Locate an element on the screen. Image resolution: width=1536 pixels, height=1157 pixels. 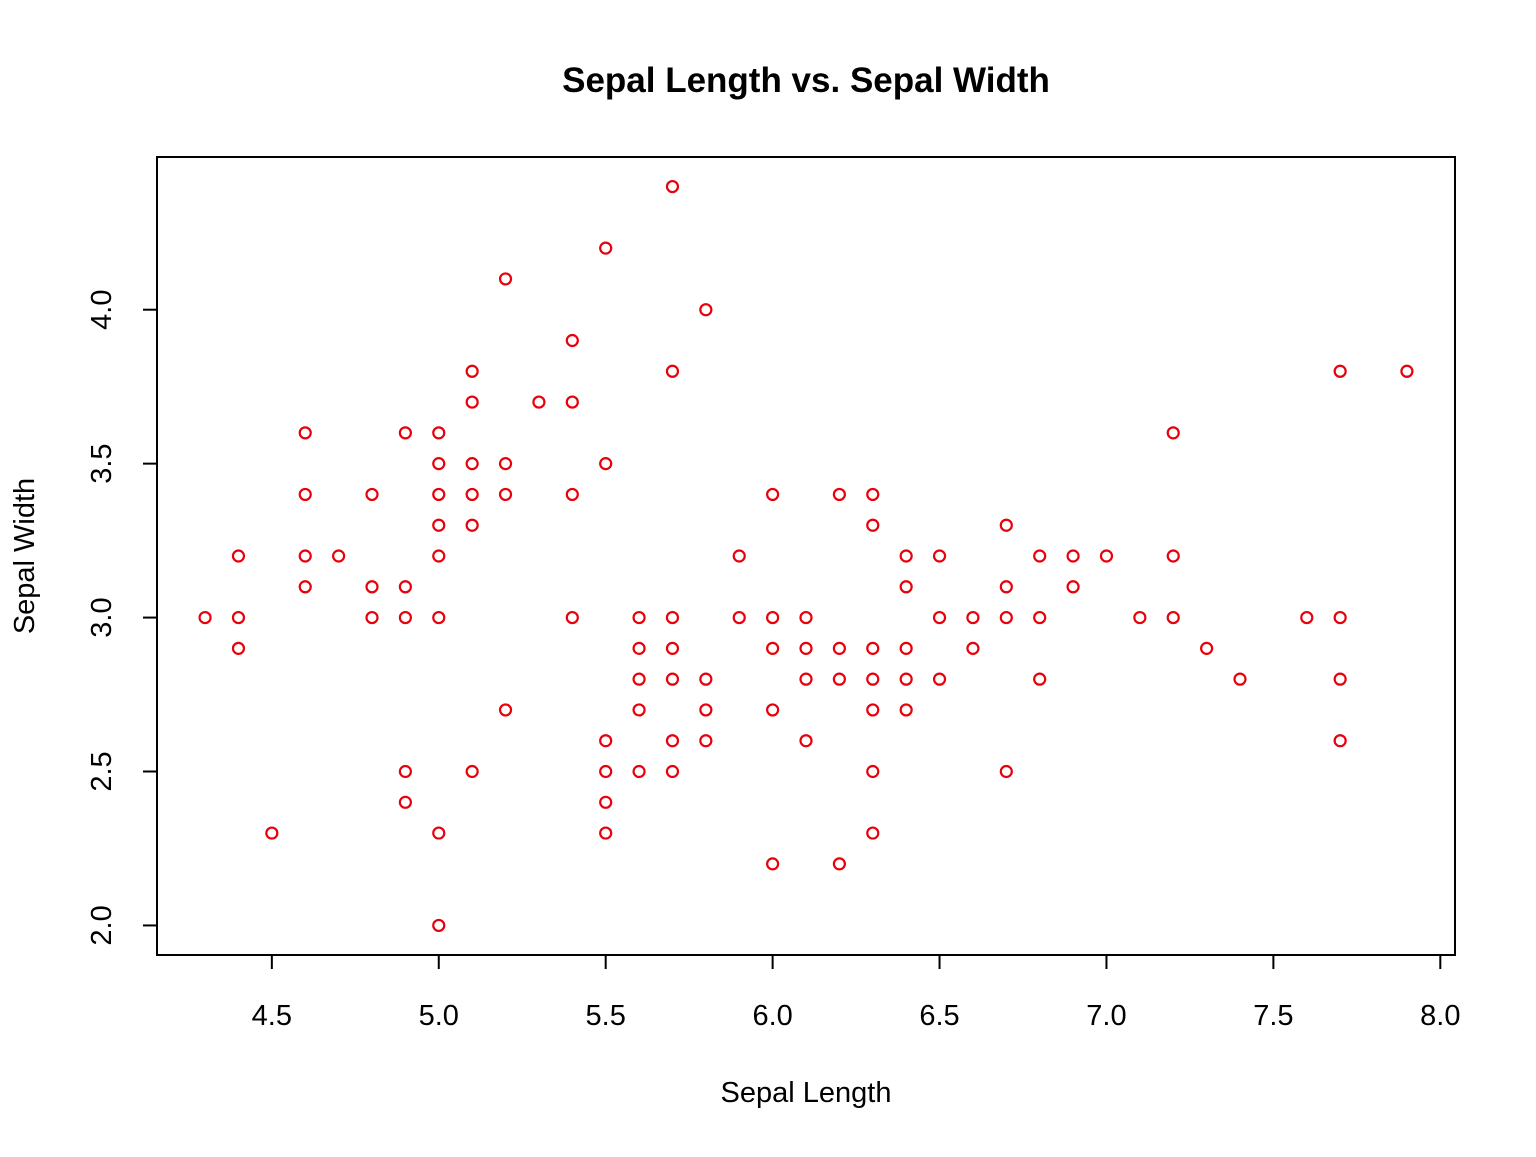
x-tick-label: 4.5 is located at coordinates (272, 1016).